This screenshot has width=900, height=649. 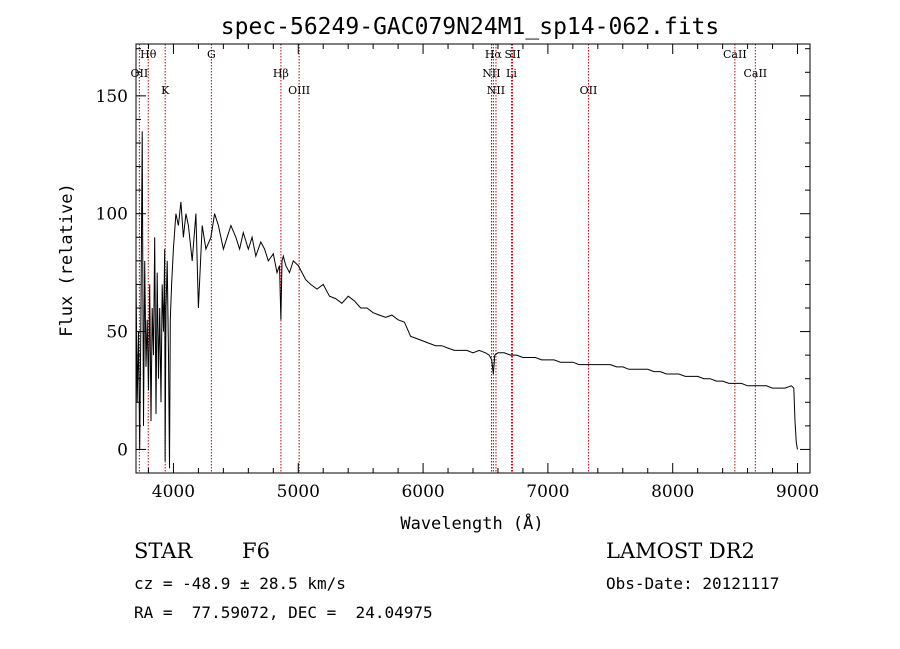 I want to click on y-tick-label: 0, so click(x=122, y=450).